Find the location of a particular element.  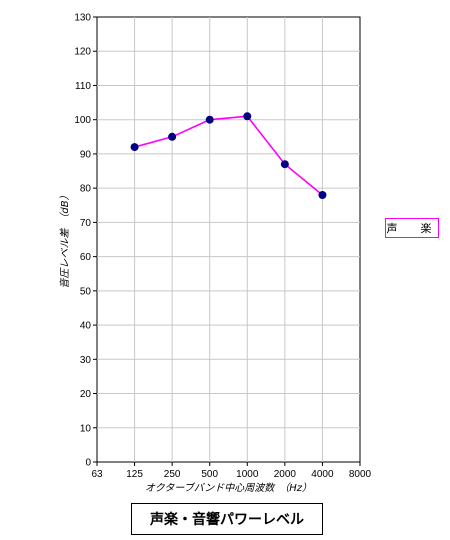

chart-title: 声楽・音響パワーレベル is located at coordinates (227, 519).